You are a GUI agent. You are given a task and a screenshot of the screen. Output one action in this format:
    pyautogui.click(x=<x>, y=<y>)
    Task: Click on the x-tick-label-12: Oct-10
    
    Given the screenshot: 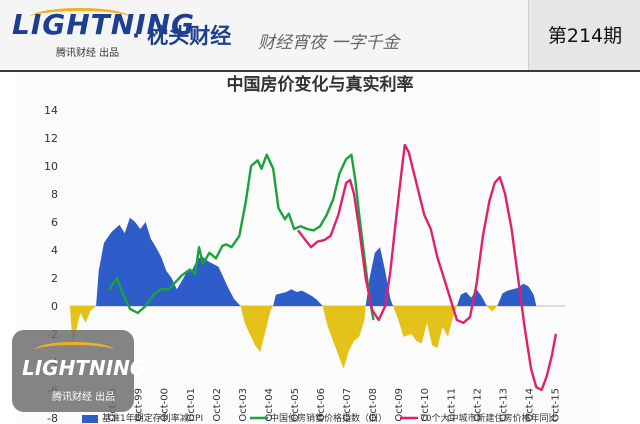 What is the action you would take?
    pyautogui.click(x=425, y=405)
    